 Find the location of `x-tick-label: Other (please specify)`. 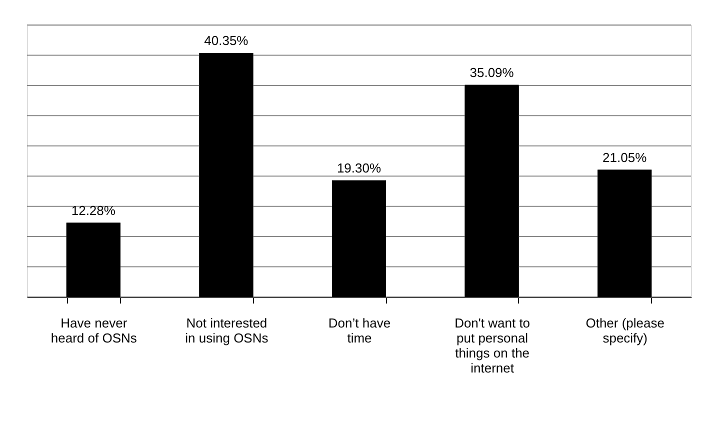

x-tick-label: Other (please specify) is located at coordinates (625, 331).